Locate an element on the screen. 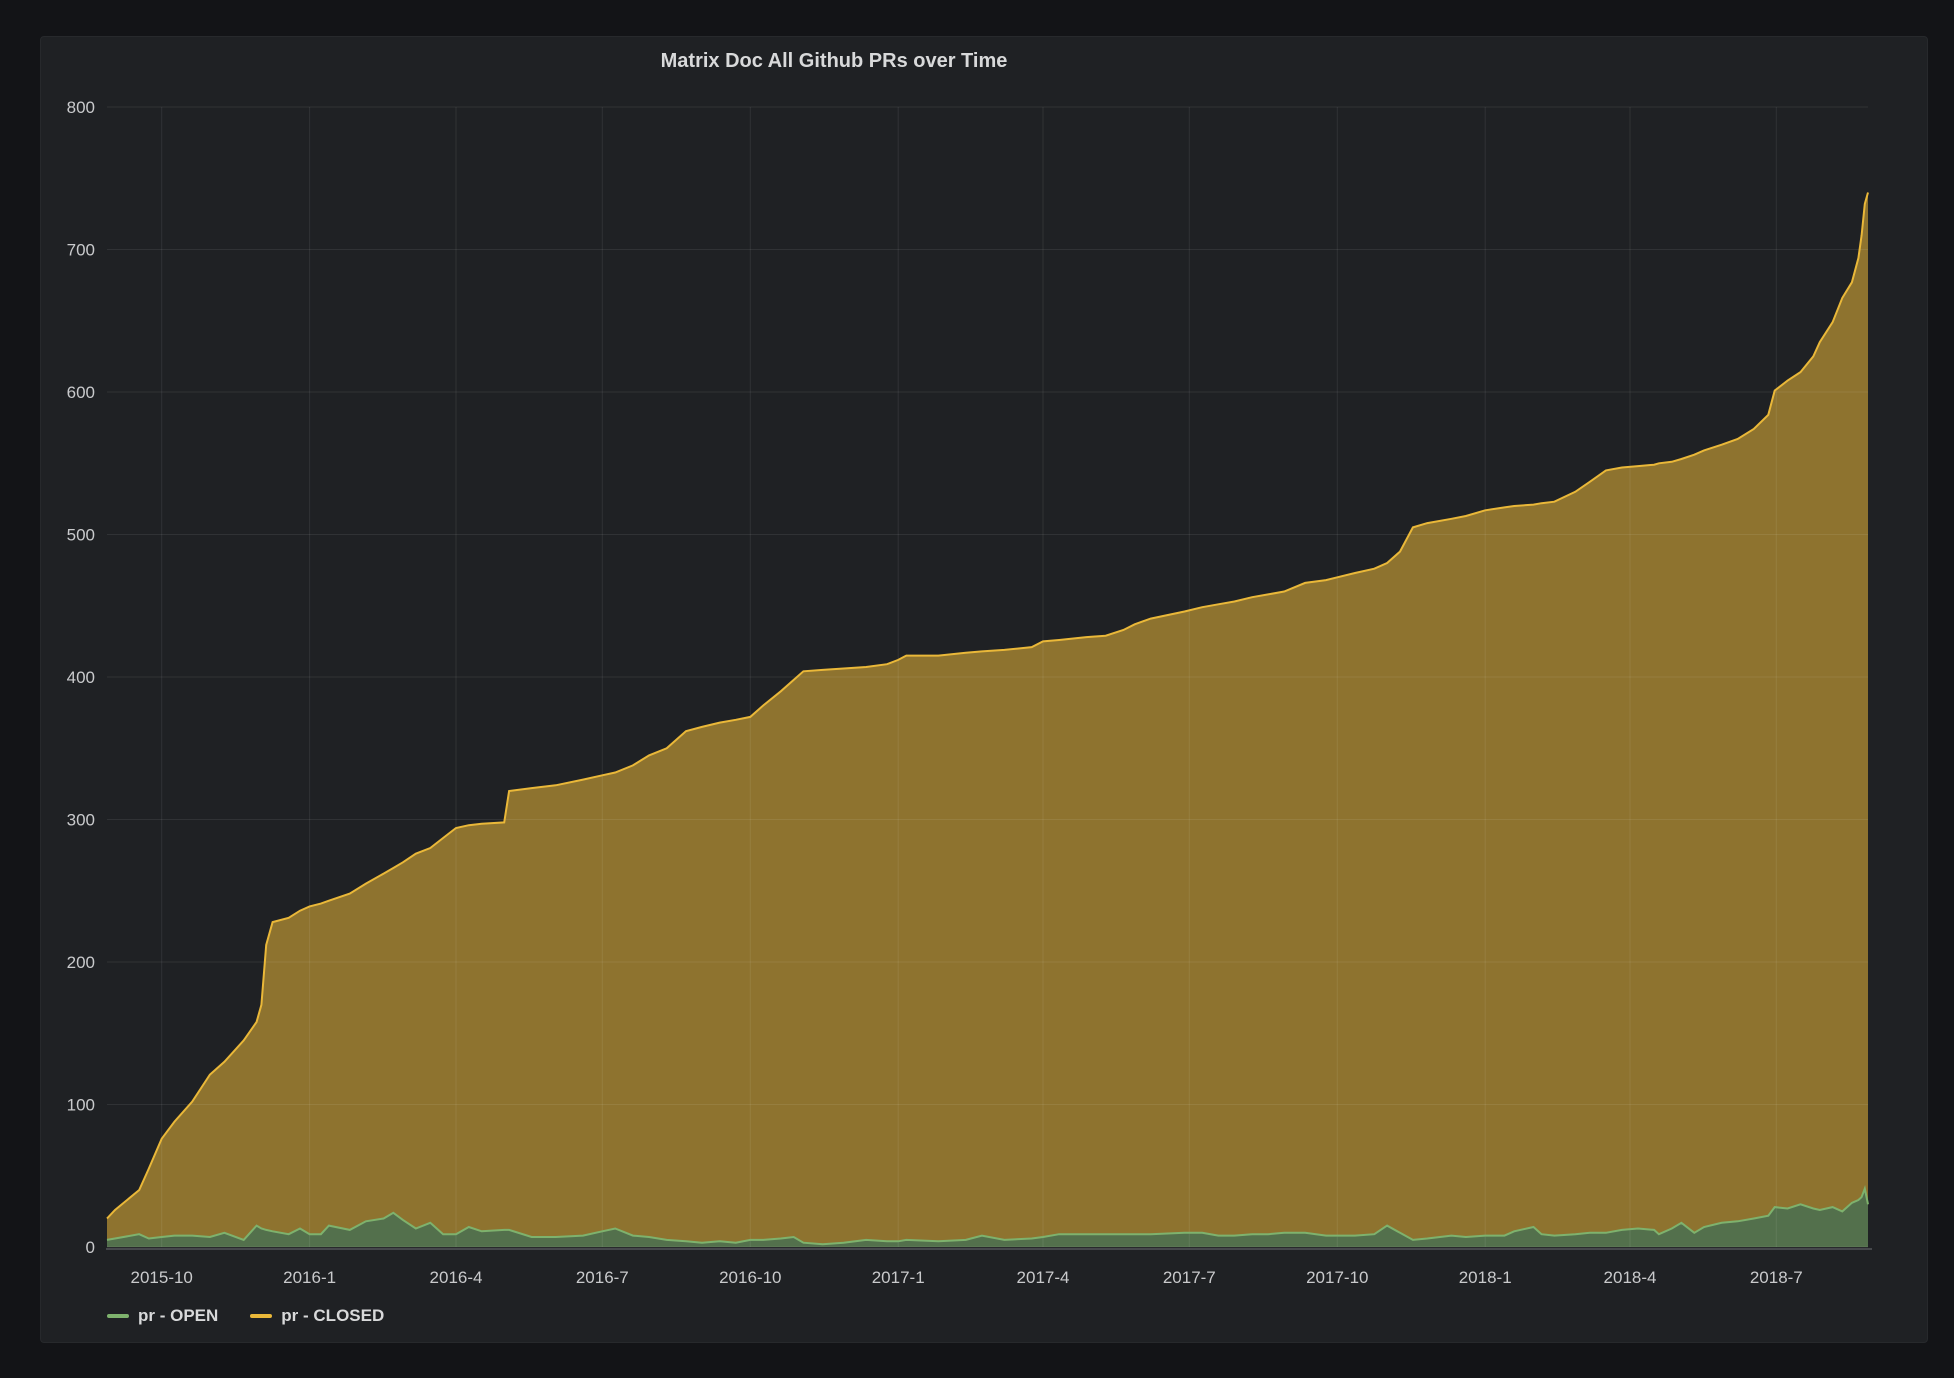  legend-color-closed-icon is located at coordinates (261, 1316).